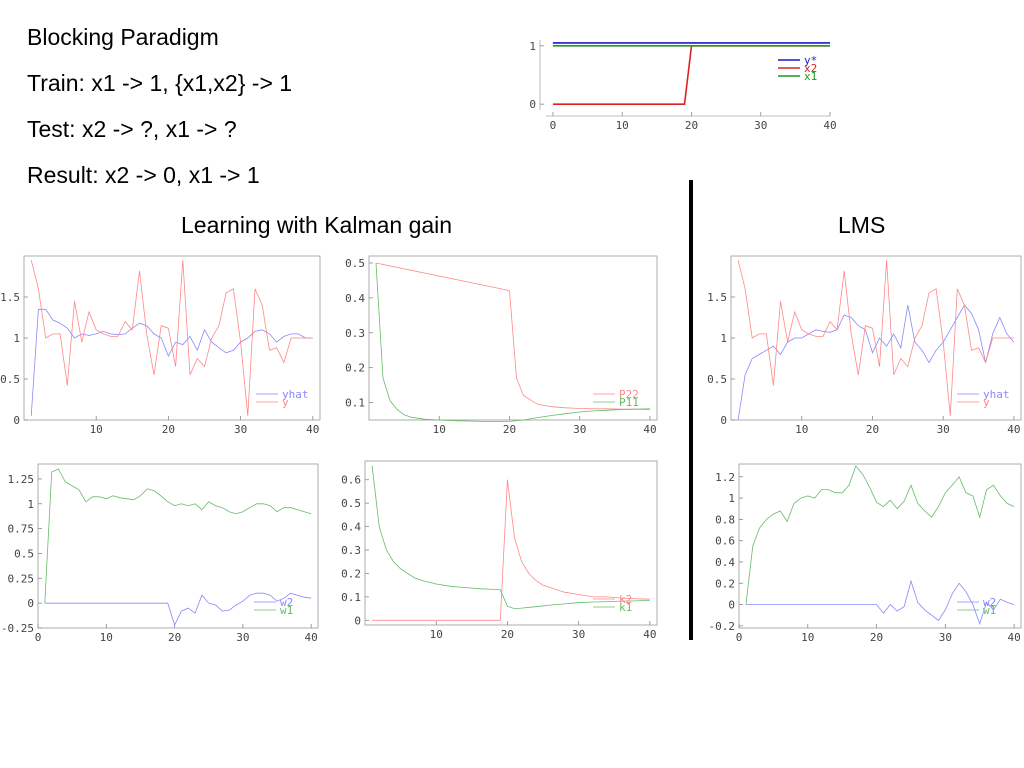 This screenshot has width=1024, height=768. I want to click on train-line: Train: x1 -> 1, {x1,x2} -> 1, so click(160, 83).